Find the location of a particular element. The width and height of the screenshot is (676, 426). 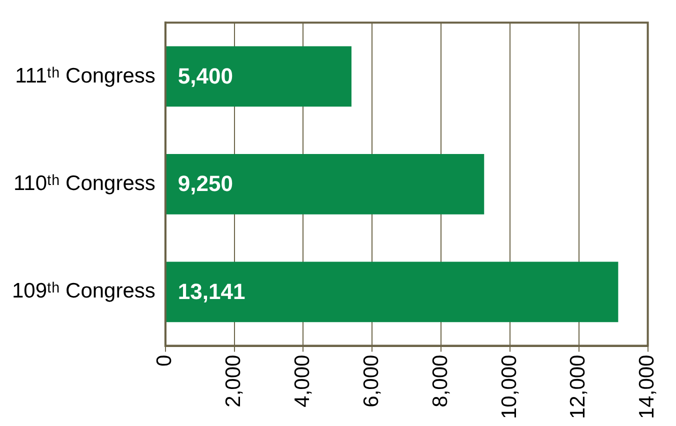

x-tick-label: 4,000 is located at coordinates (302, 381).